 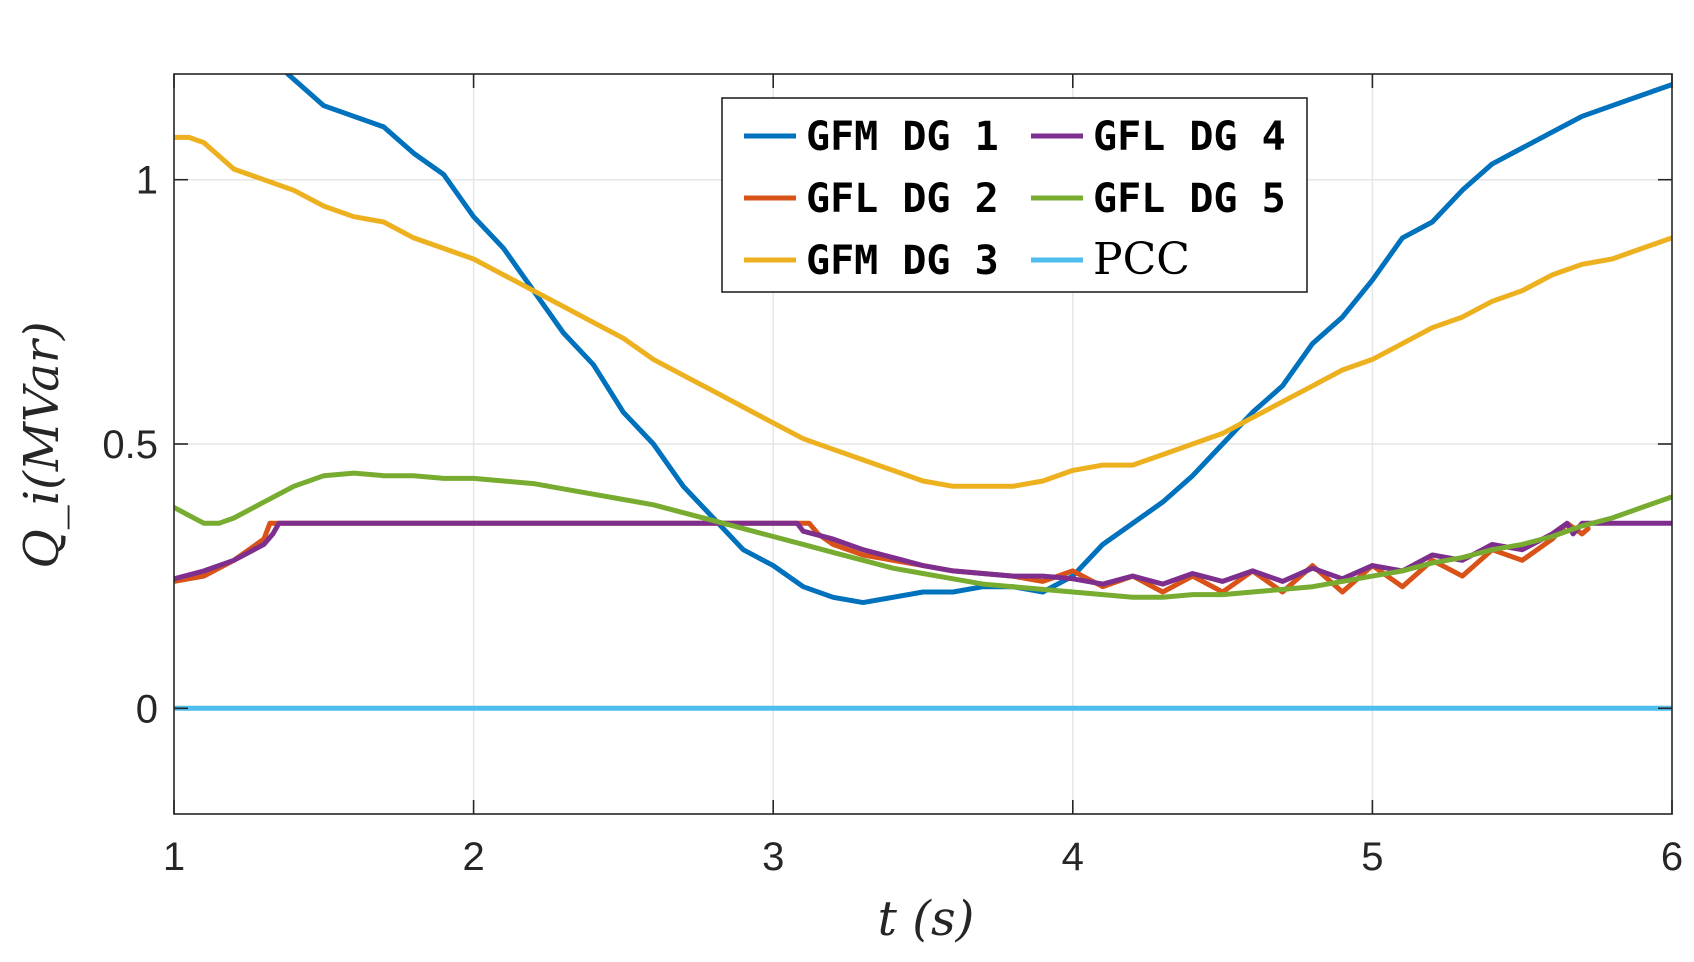 What do you see at coordinates (902, 199) in the screenshot?
I see `legend-label-gfl-dg-2: GFL DG 2` at bounding box center [902, 199].